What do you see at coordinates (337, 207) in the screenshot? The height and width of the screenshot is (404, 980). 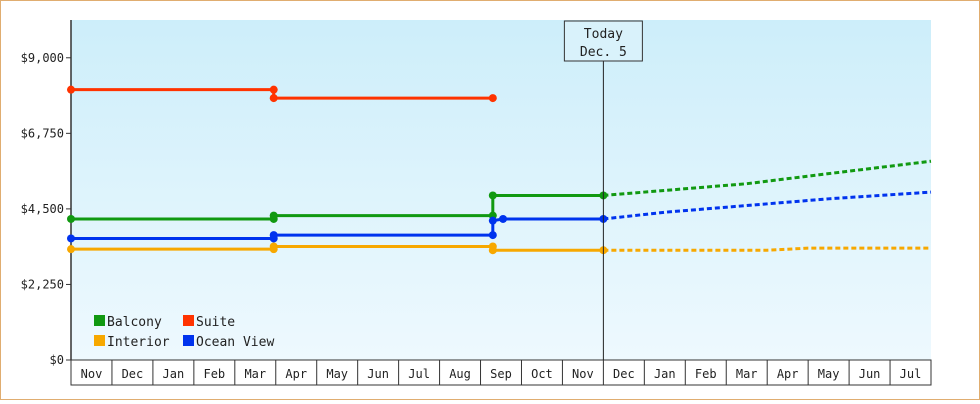 I see `series-line-balcony` at bounding box center [337, 207].